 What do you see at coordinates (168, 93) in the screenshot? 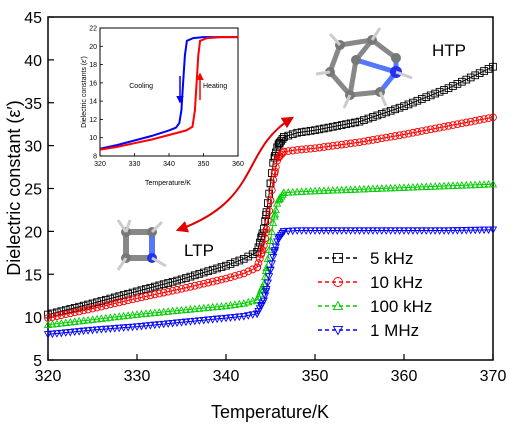
I see `inset-series-group` at bounding box center [168, 93].